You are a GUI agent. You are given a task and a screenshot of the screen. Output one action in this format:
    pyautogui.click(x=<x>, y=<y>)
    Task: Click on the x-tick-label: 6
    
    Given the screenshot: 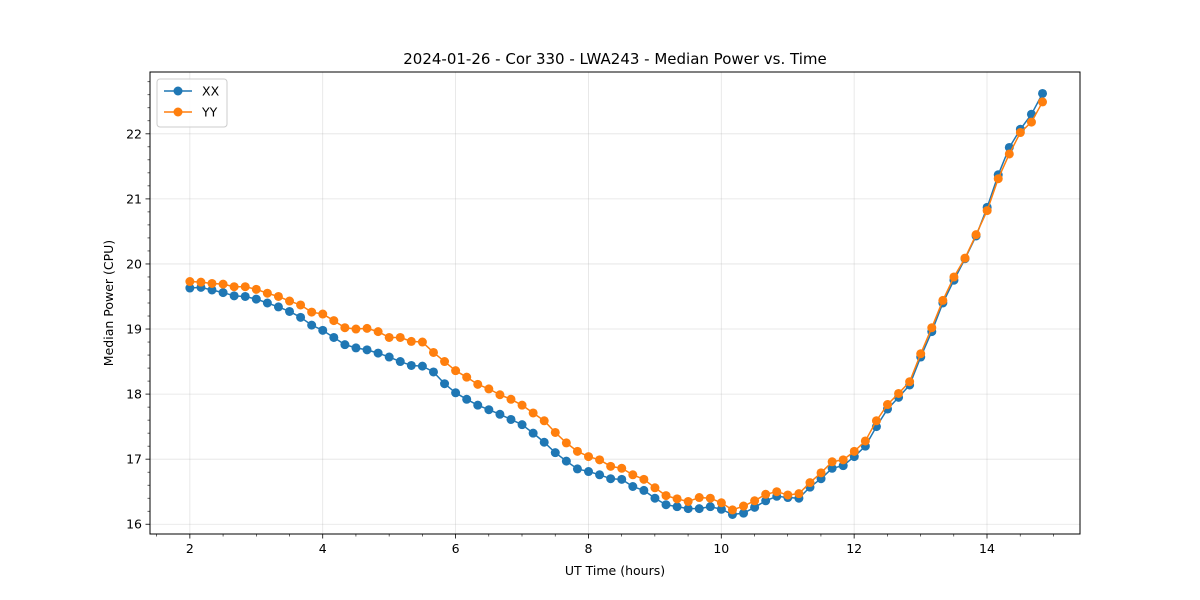 What is the action you would take?
    pyautogui.click(x=456, y=548)
    